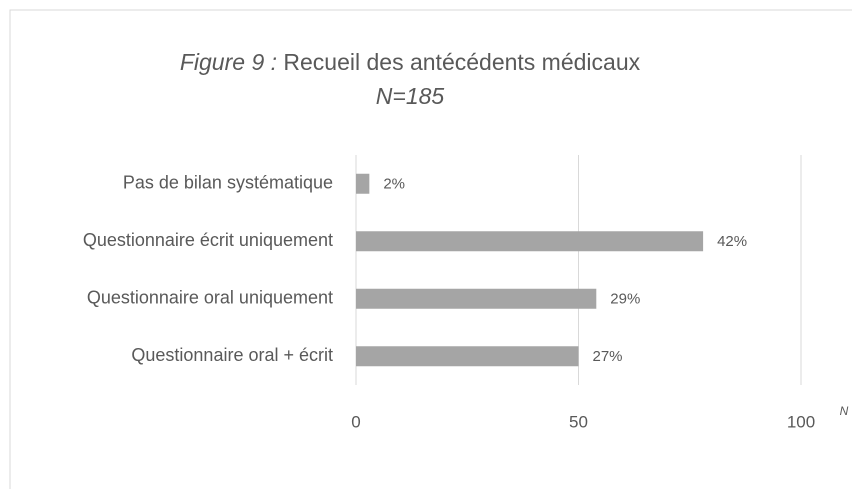 This screenshot has width=852, height=489. What do you see at coordinates (801, 421) in the screenshot?
I see `x-tick-label: 100` at bounding box center [801, 421].